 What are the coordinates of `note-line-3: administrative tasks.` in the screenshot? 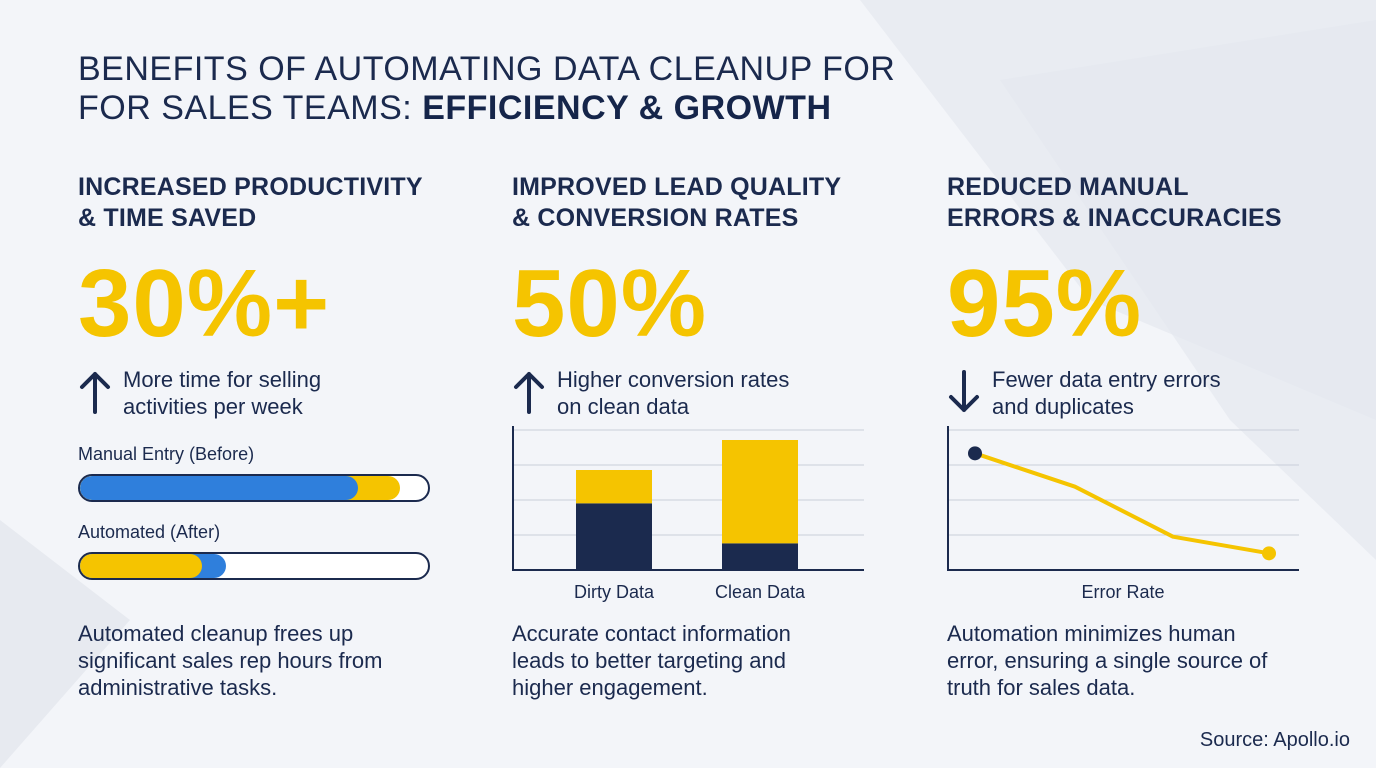 It's located at (178, 687).